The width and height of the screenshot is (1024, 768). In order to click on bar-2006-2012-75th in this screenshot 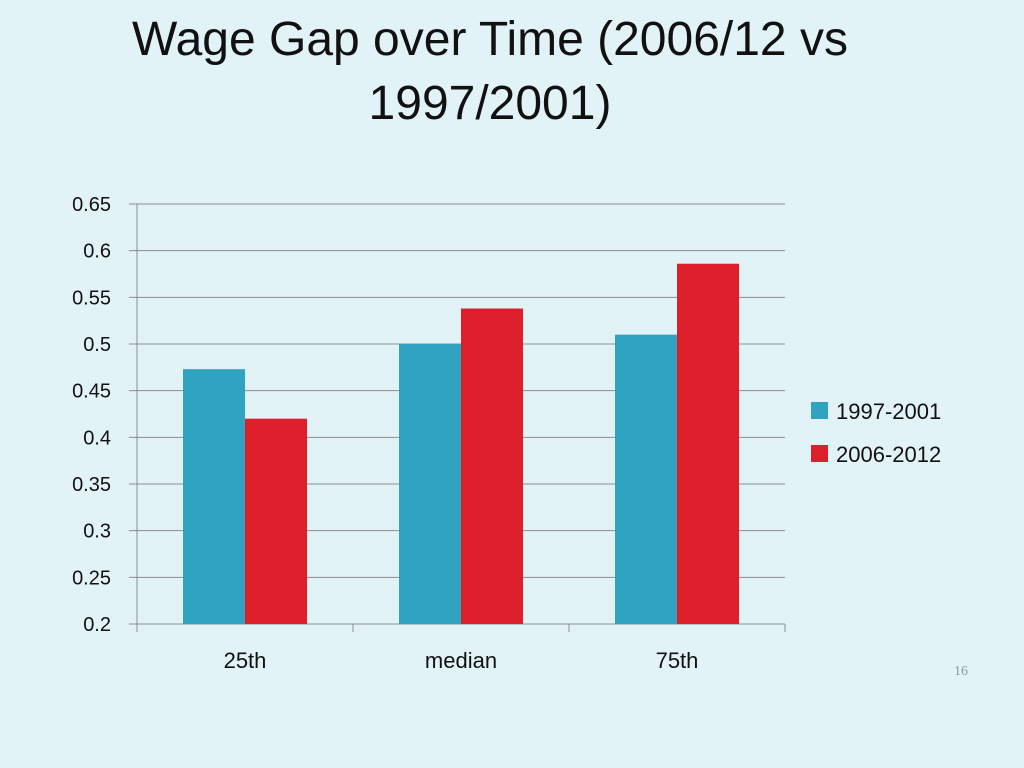, I will do `click(708, 443)`.